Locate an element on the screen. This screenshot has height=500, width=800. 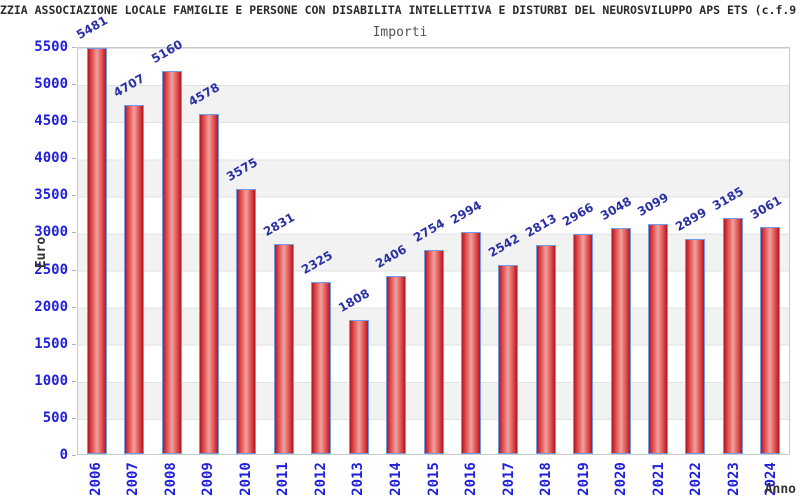
x-tick-label: 2018 is located at coordinates (546, 479).